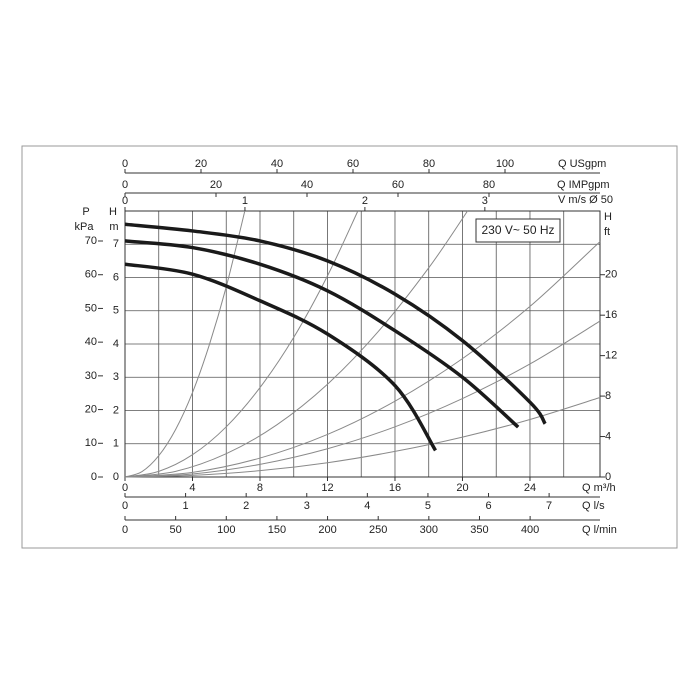  What do you see at coordinates (226, 530) in the screenshot?
I see `lmin-tick-label: 100` at bounding box center [226, 530].